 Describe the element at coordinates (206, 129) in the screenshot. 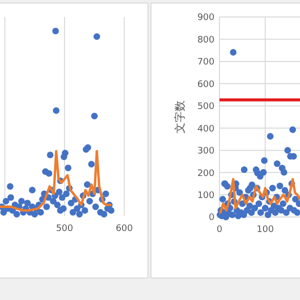

I see `y-tick-label: 400` at that location.